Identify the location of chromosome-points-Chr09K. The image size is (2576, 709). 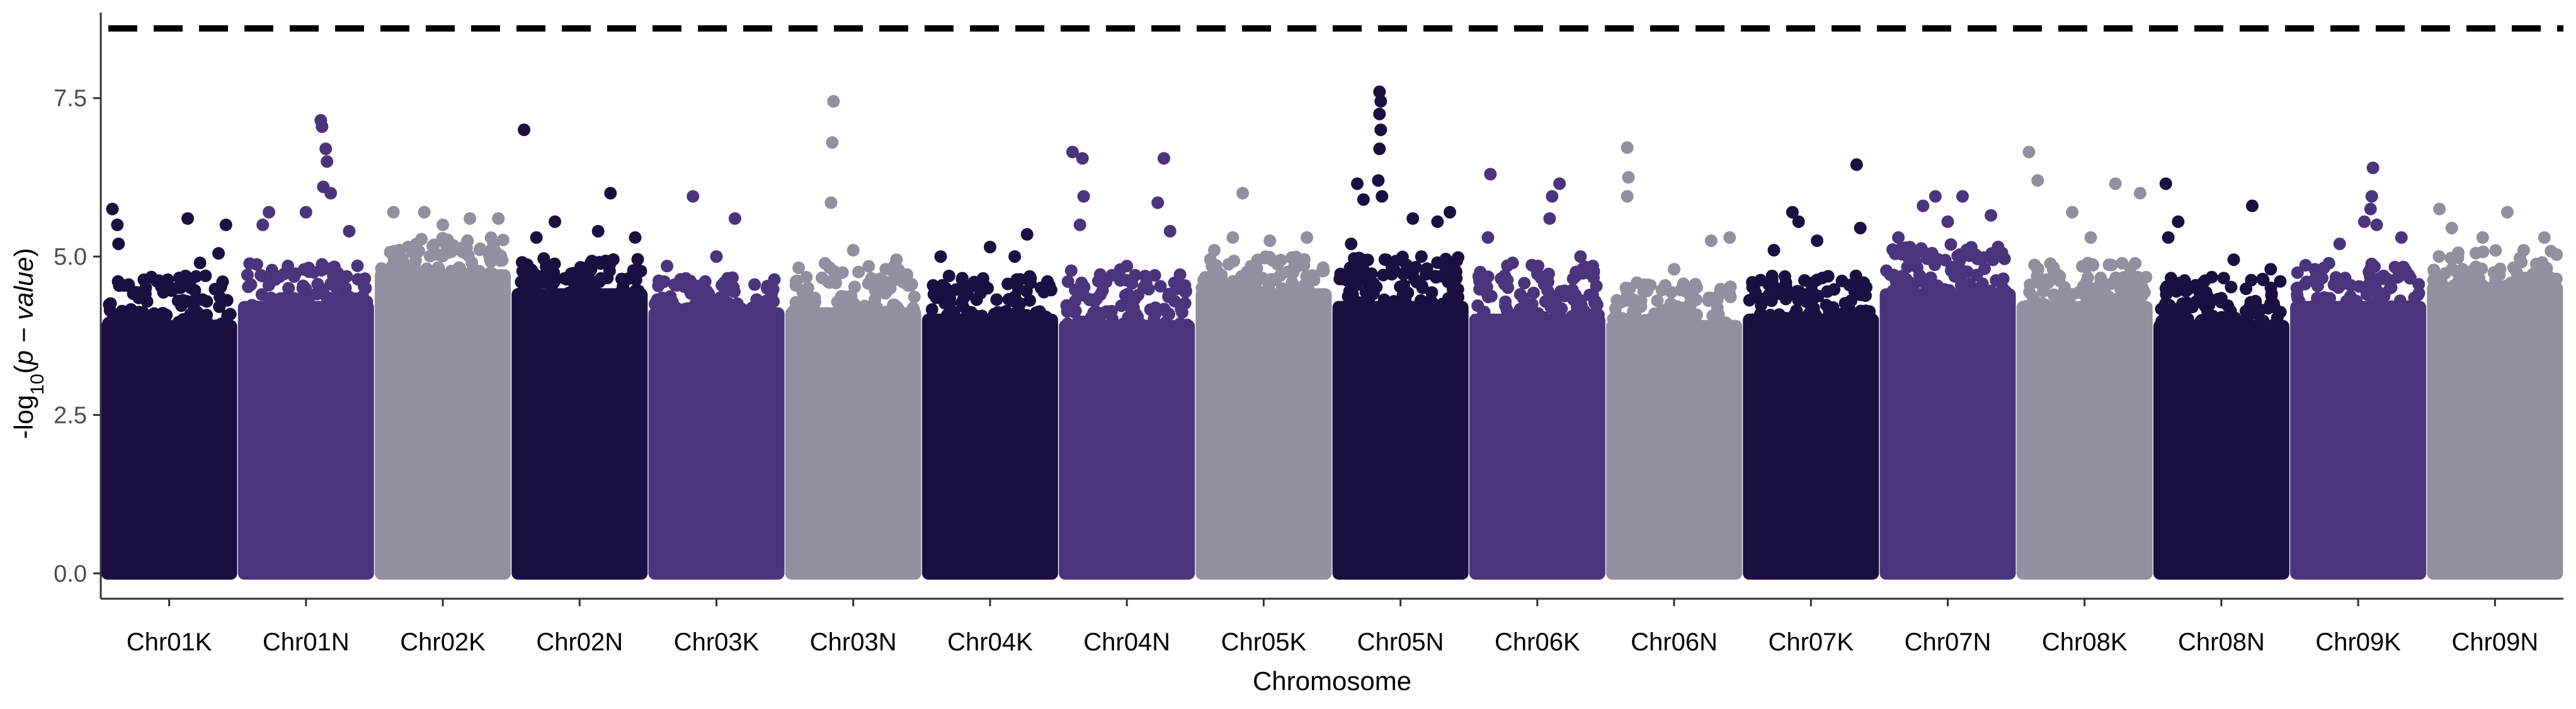
(2358, 370).